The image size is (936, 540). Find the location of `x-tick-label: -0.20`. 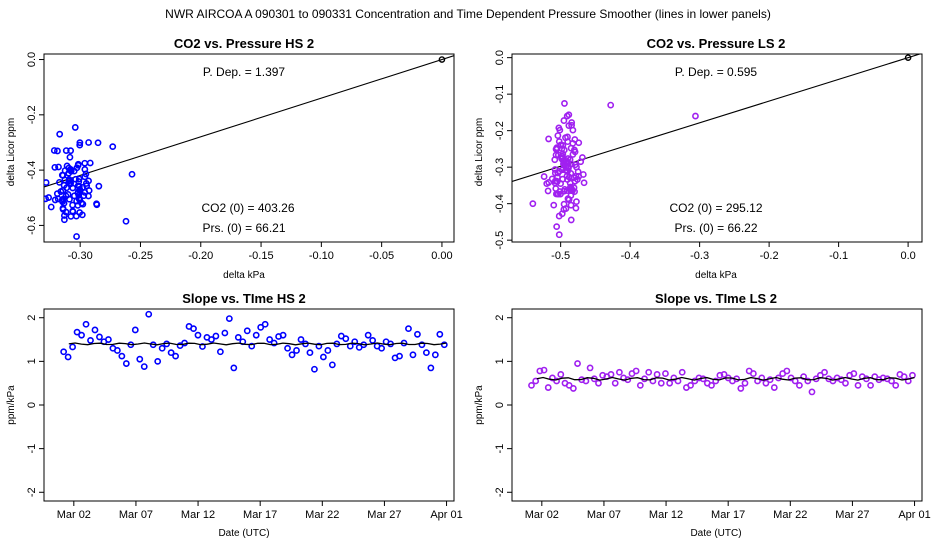

x-tick-label: -0.20 is located at coordinates (200, 256).